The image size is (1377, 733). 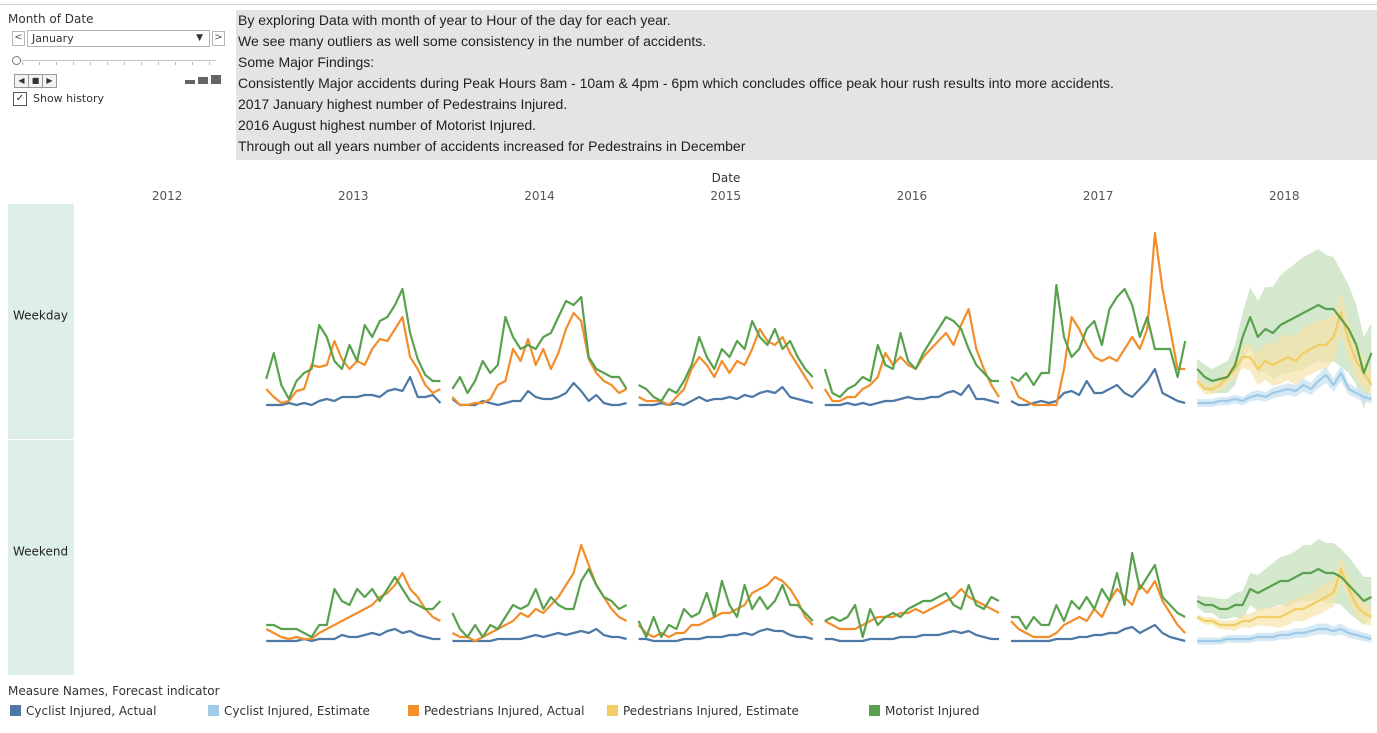 I want to click on pedestrians-line-weekend-2013, so click(x=353, y=606).